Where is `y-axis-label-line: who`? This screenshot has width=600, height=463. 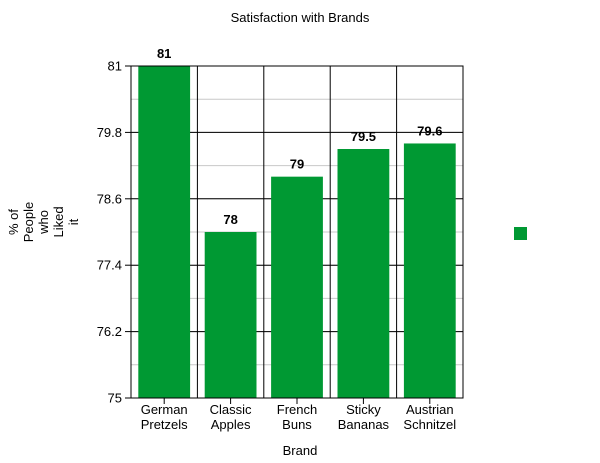
y-axis-label-line: who is located at coordinates (43, 222).